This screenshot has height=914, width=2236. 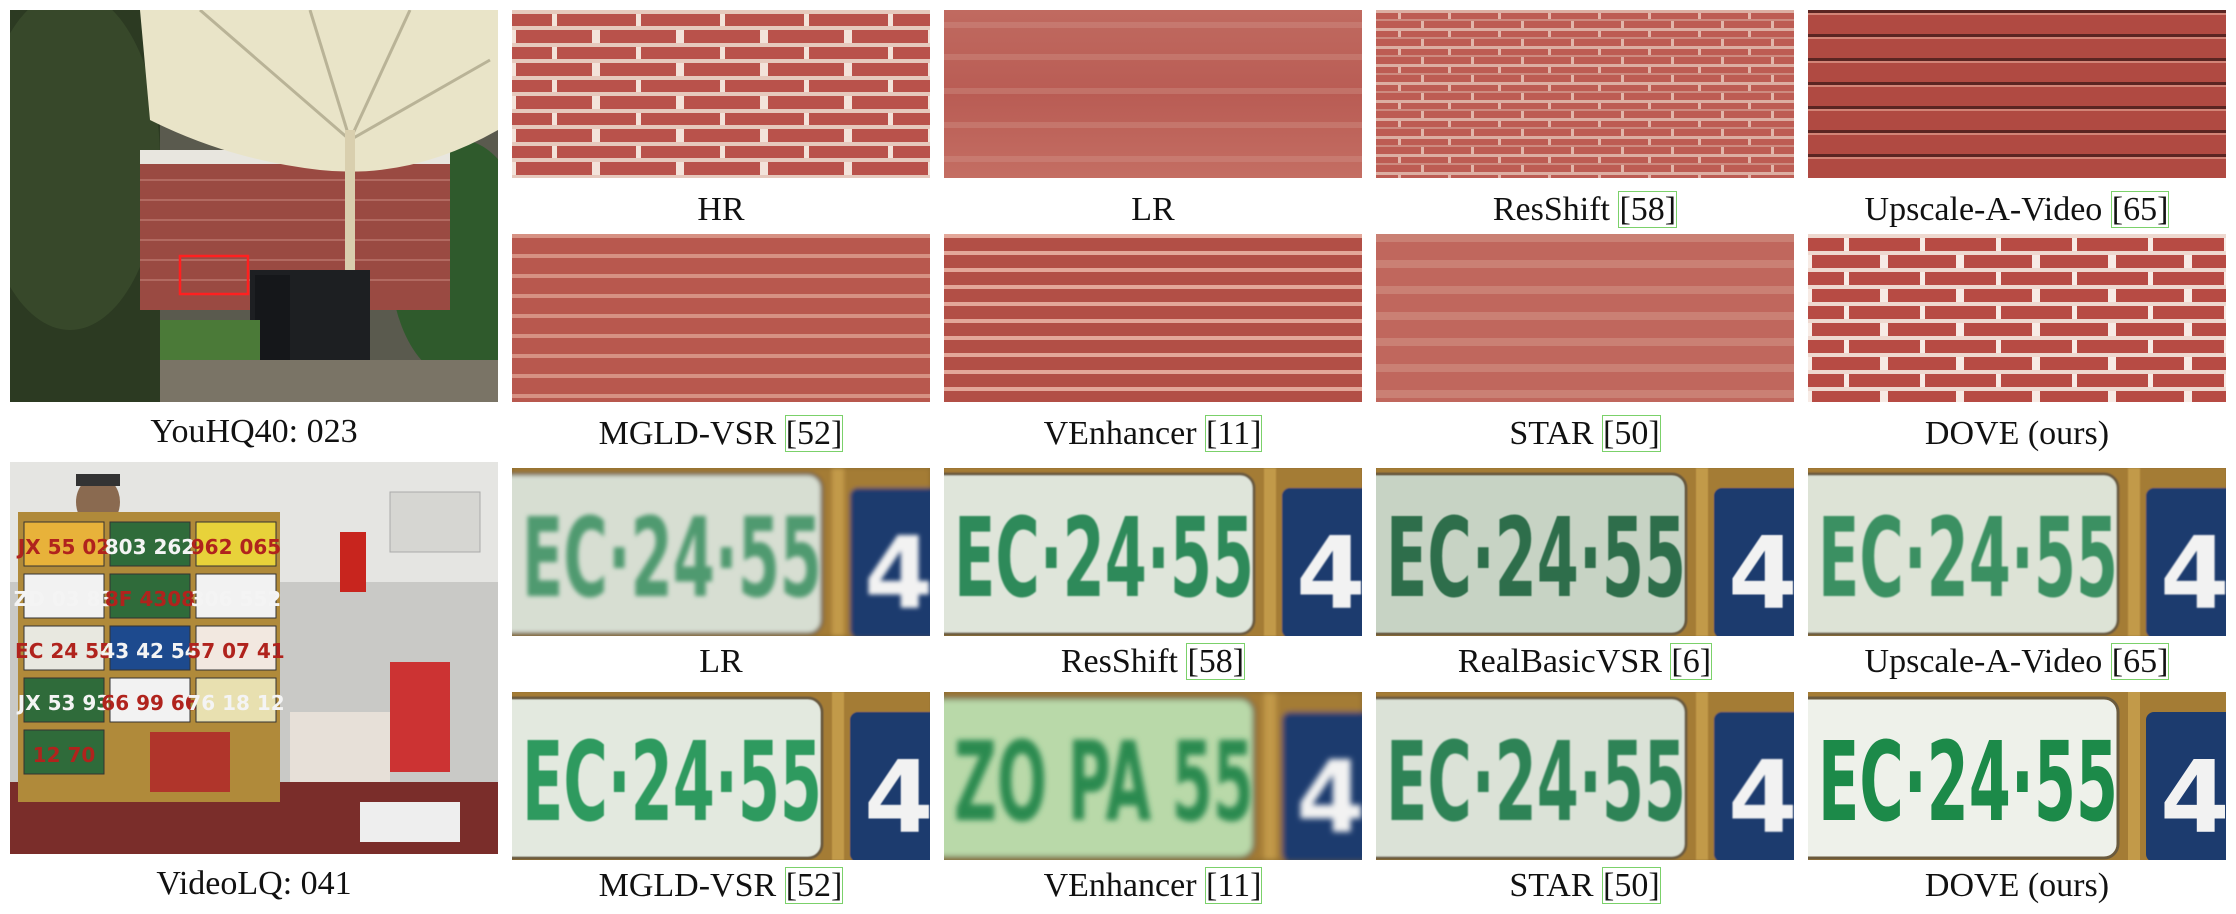 I want to click on crop-venhancer-plate: ZO PA 55 4, so click(x=1153, y=776).